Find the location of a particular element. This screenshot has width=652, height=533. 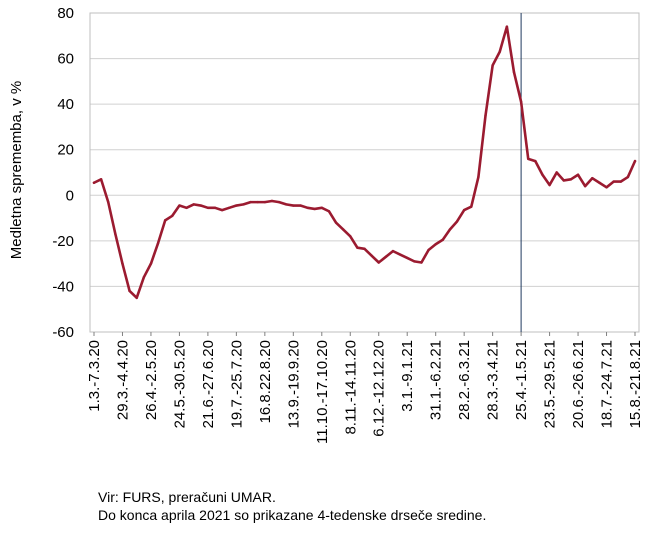

y-tick-label: 80 is located at coordinates (65, 13).